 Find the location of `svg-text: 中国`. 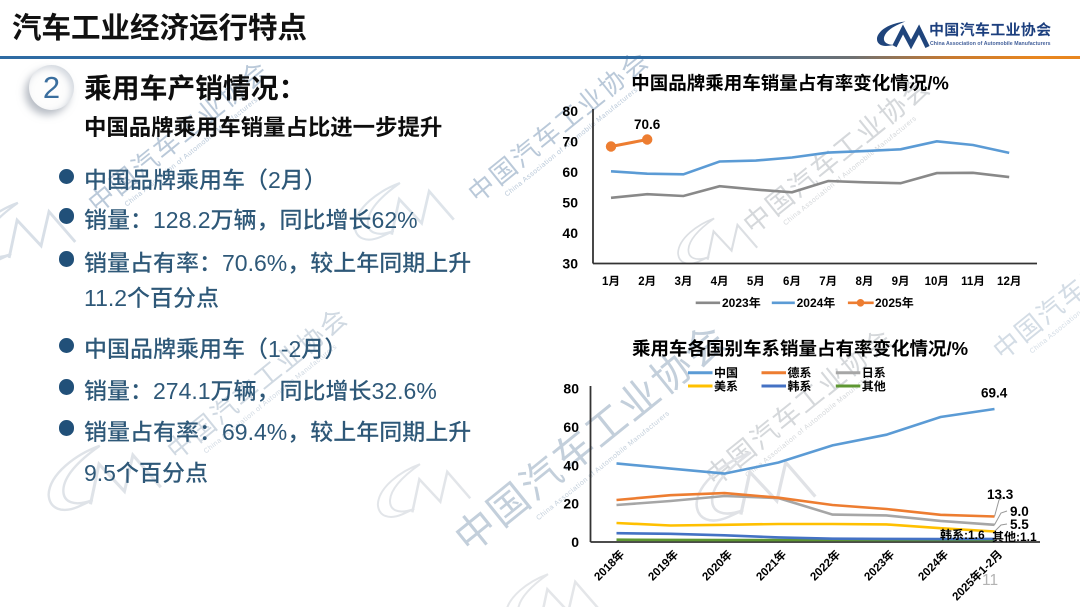

svg-text: 中国 is located at coordinates (726, 373).